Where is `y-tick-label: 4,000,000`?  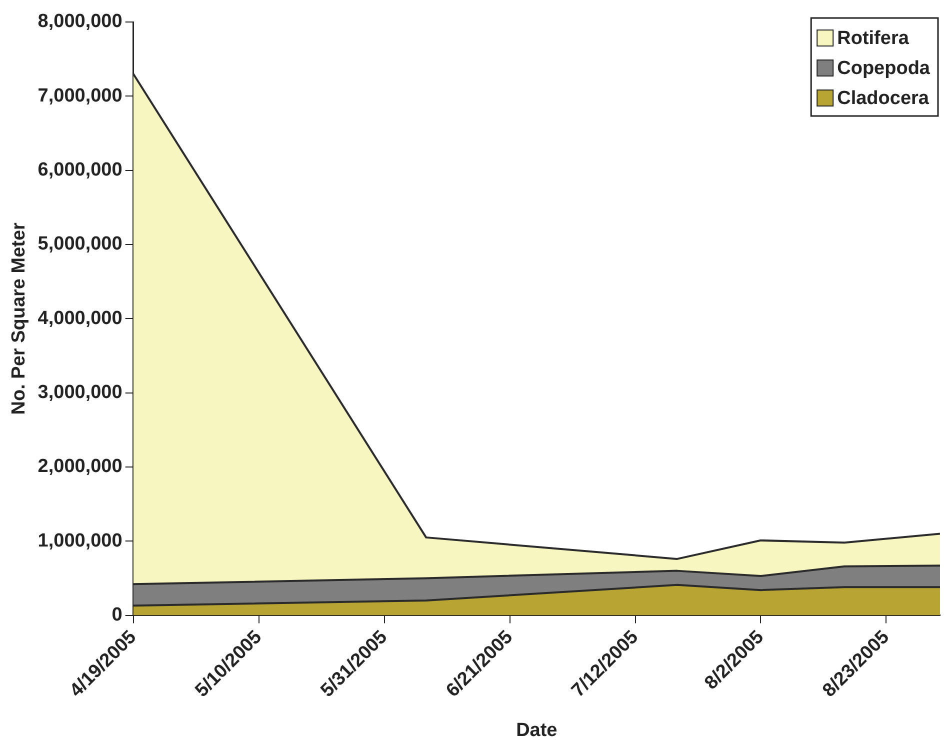 y-tick-label: 4,000,000 is located at coordinates (80, 318).